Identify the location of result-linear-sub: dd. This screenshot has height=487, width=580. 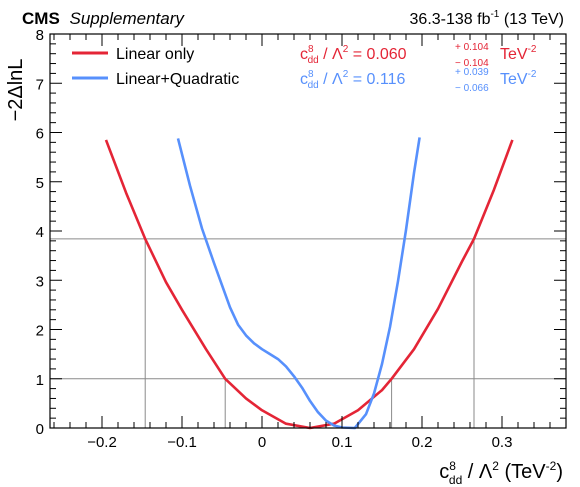
(313, 60).